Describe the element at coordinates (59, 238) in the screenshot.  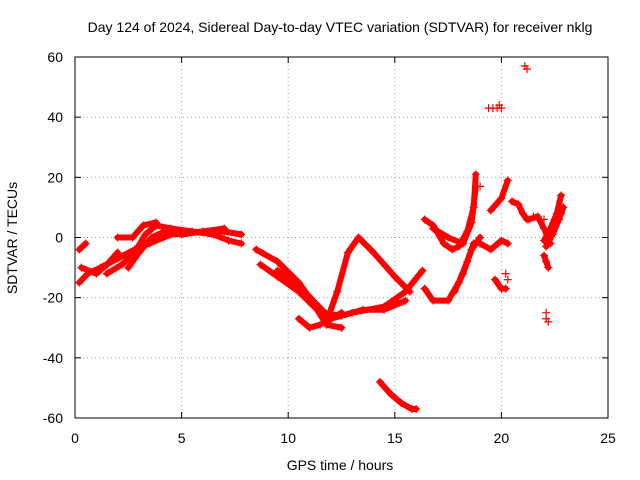
I see `y-tick-label: 0` at that location.